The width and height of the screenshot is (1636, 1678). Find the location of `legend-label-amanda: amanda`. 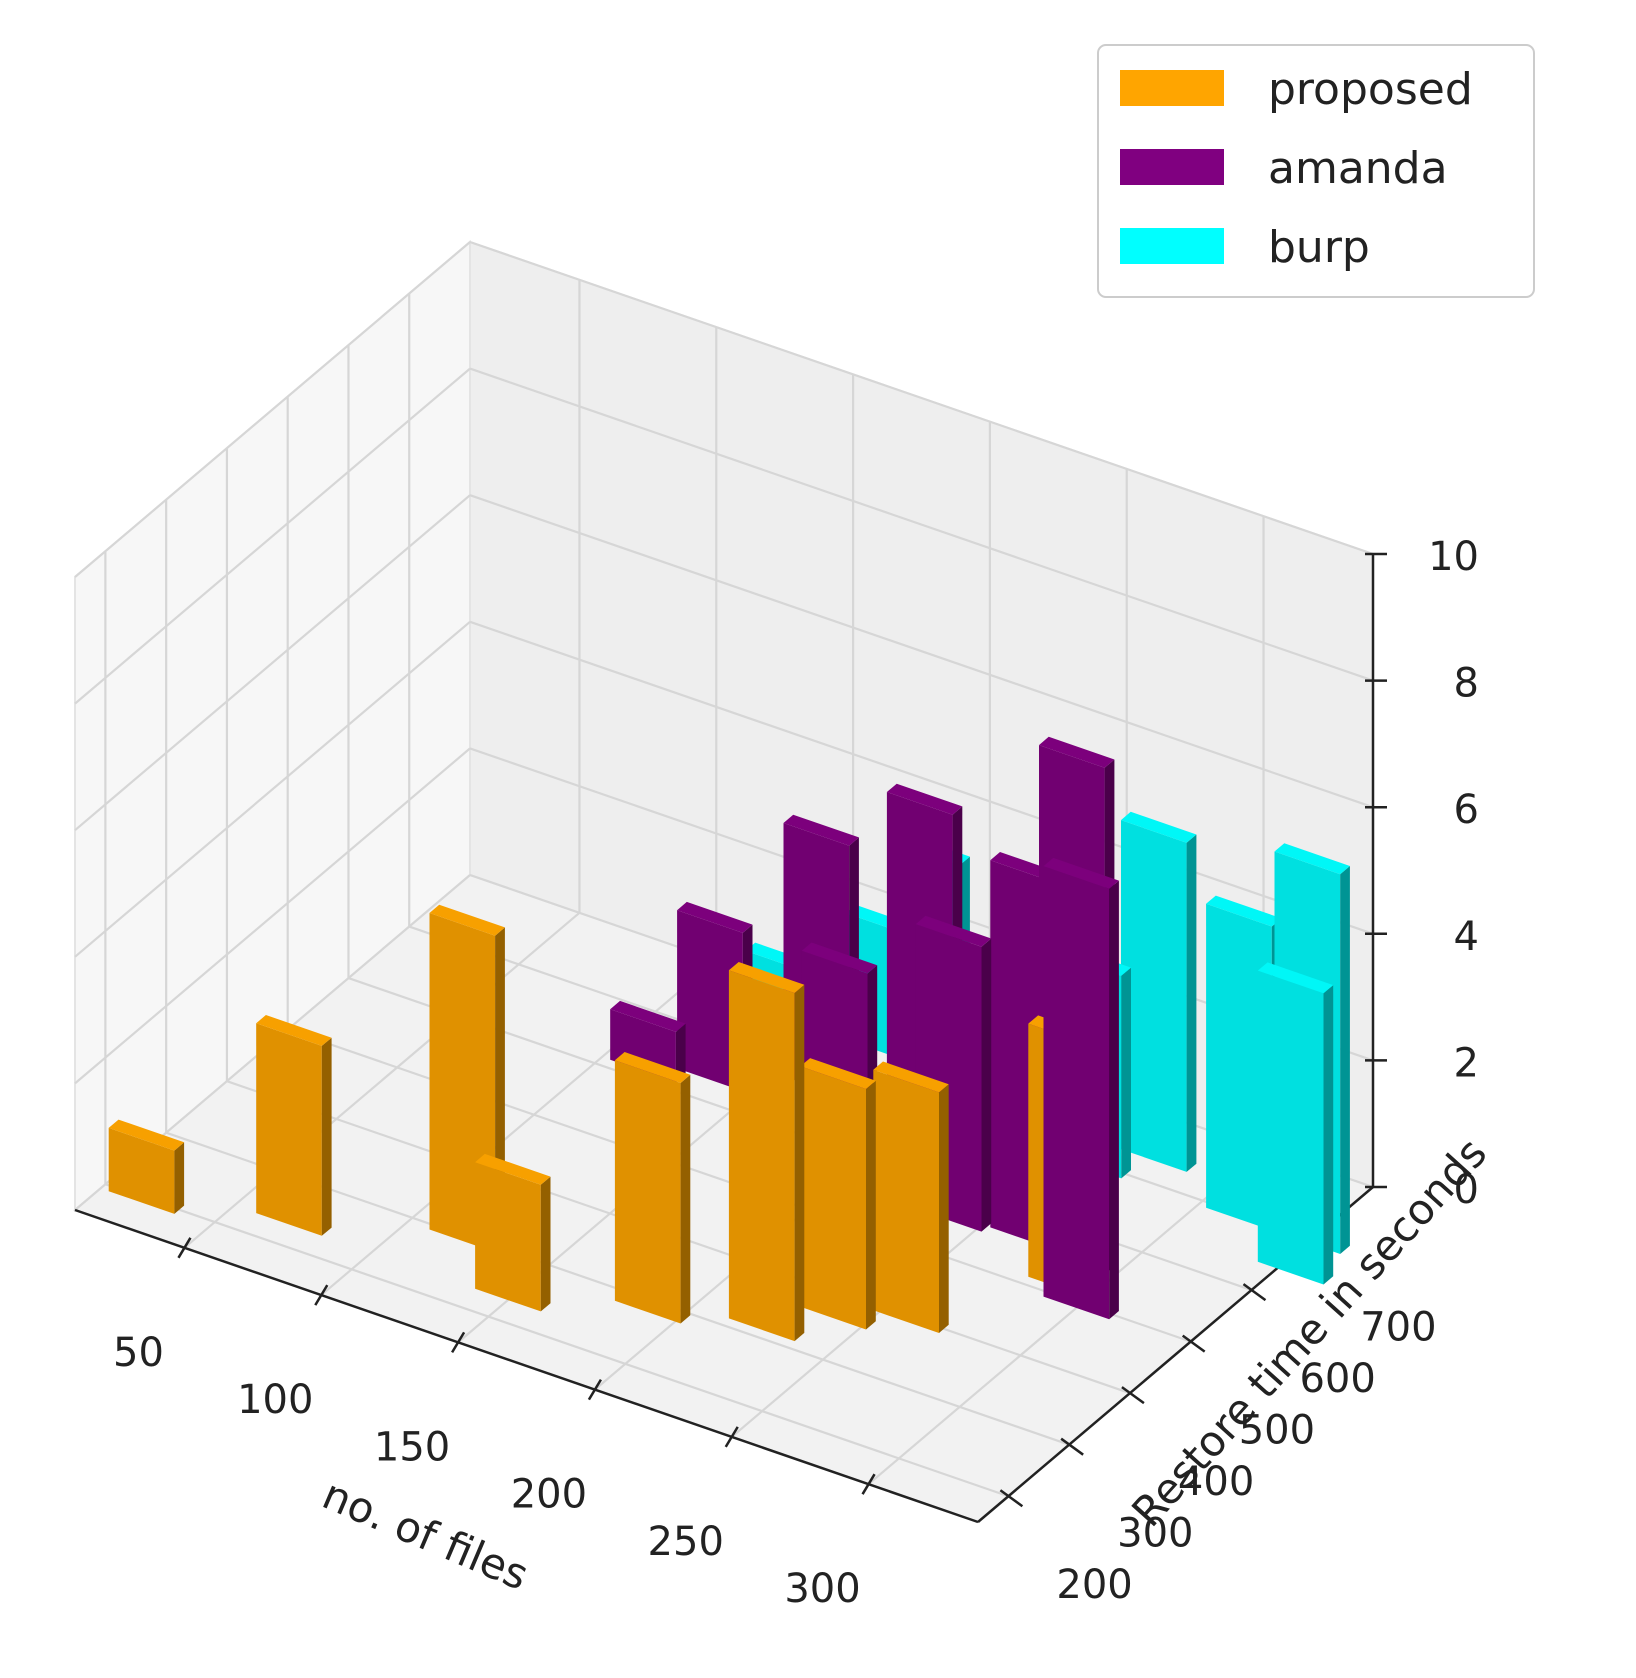

legend-label-amanda: amanda is located at coordinates (1358, 168).